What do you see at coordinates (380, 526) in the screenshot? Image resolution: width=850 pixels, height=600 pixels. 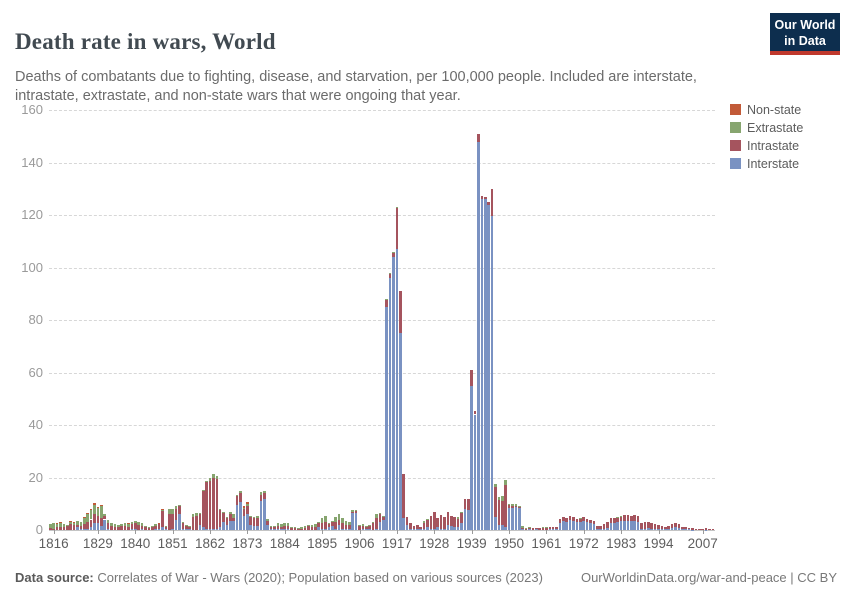 I see `bar-segment-1912-interstate` at bounding box center [380, 526].